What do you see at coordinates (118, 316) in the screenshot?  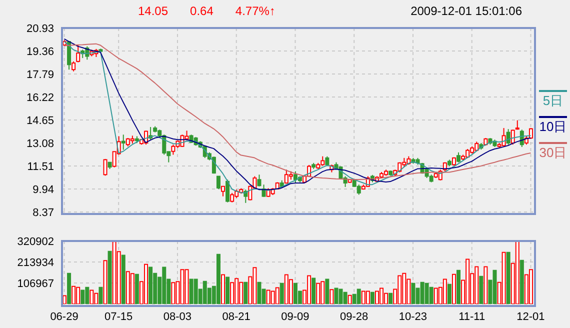 I see `x-tick-label: 07-15` at bounding box center [118, 316].